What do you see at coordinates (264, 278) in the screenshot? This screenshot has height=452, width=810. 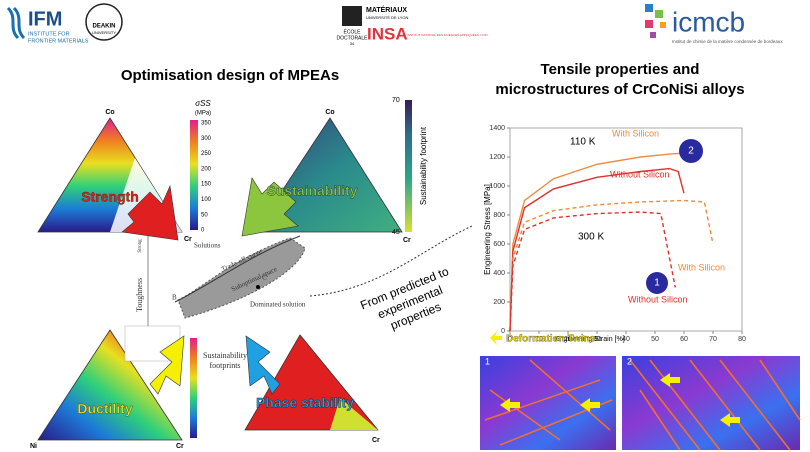 I see `annotation: C` at bounding box center [264, 278].